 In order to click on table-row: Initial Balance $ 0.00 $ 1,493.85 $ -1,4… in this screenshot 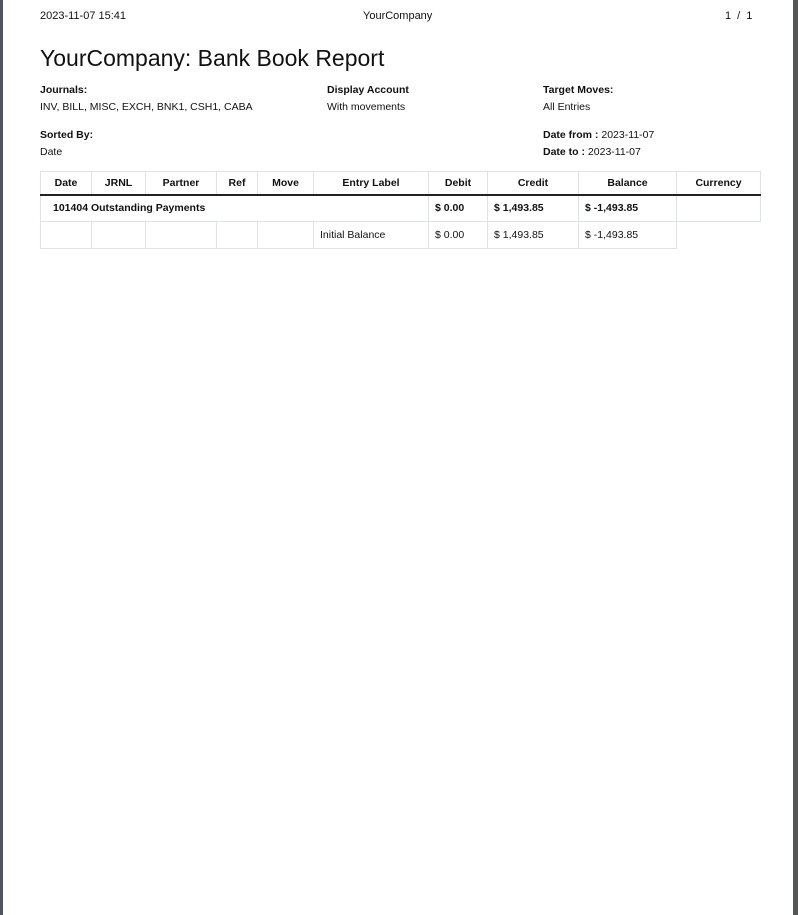, I will do `click(400, 235)`.